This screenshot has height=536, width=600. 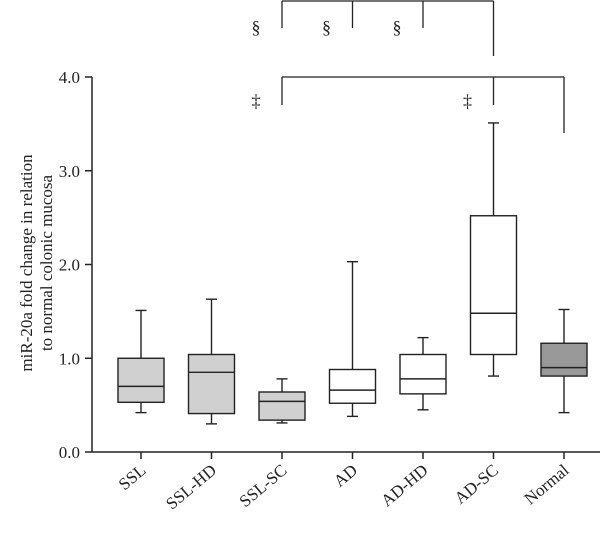 I want to click on box-ssl-hd, so click(x=211, y=361).